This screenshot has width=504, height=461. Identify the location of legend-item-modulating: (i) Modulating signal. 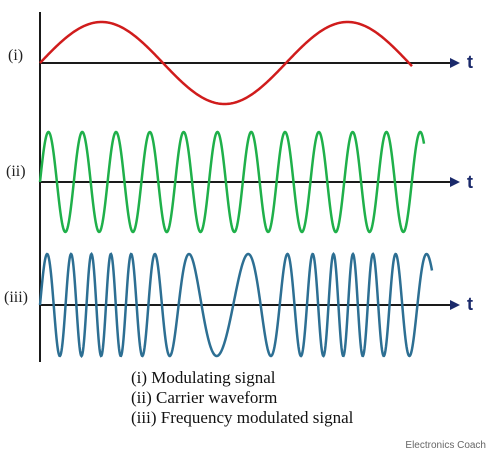
(203, 377).